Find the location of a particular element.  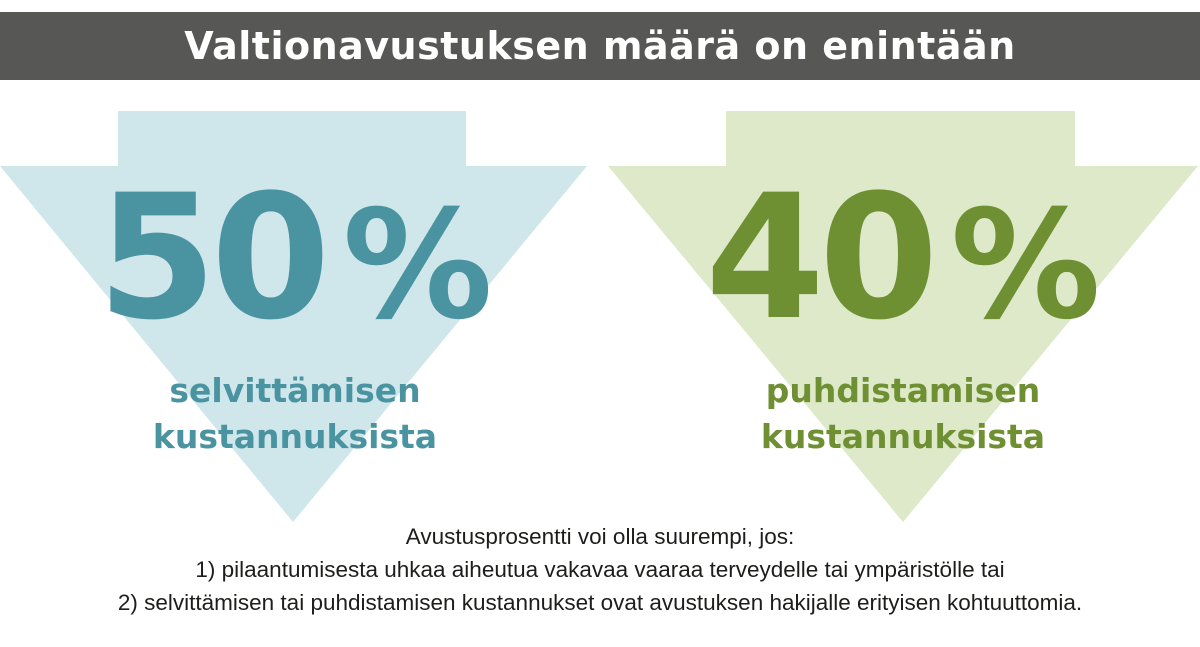

page-title-bar: Valtionavustuksen määrä on enintään is located at coordinates (600, 46).